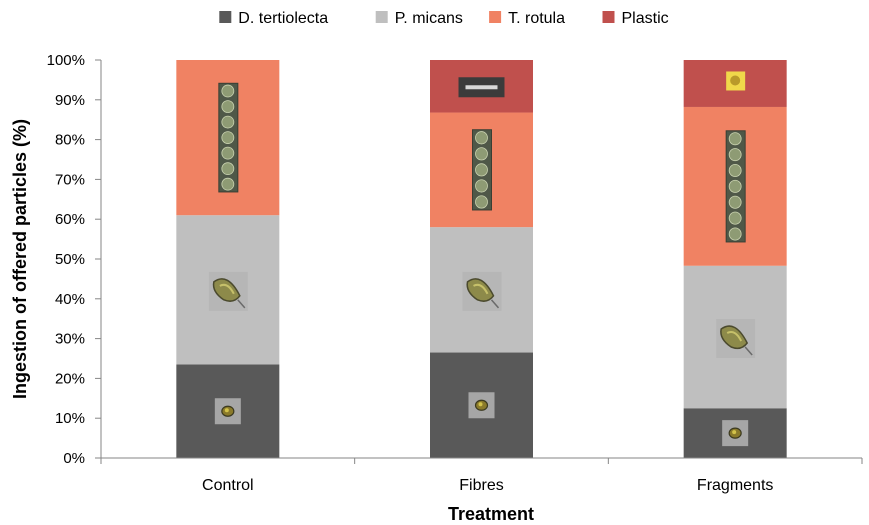 This screenshot has width=869, height=525. I want to click on legend-label: Plastic, so click(645, 18).